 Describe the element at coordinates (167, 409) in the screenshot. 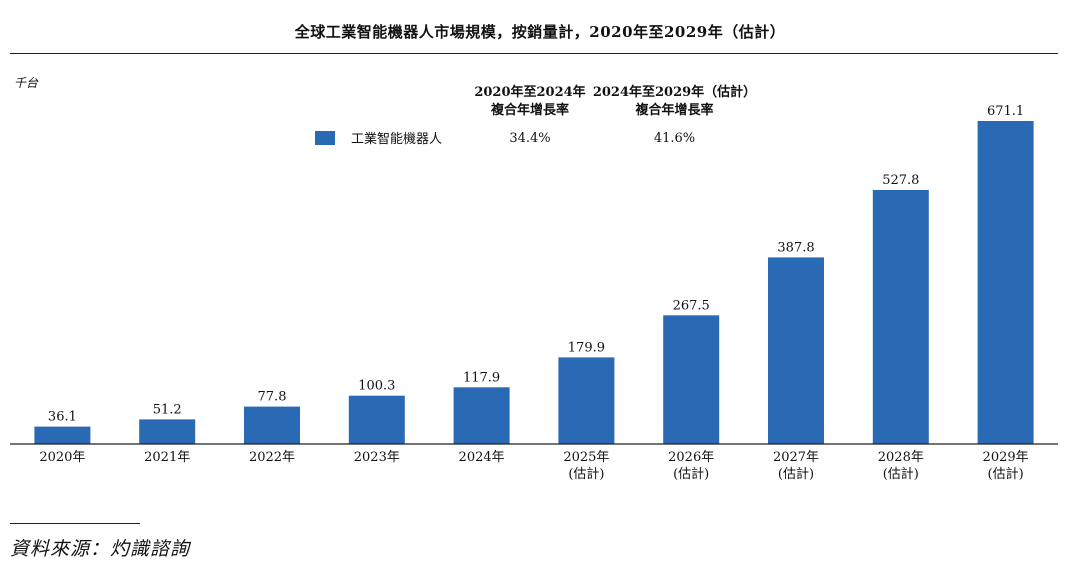

I see `data-label: 51.2` at that location.